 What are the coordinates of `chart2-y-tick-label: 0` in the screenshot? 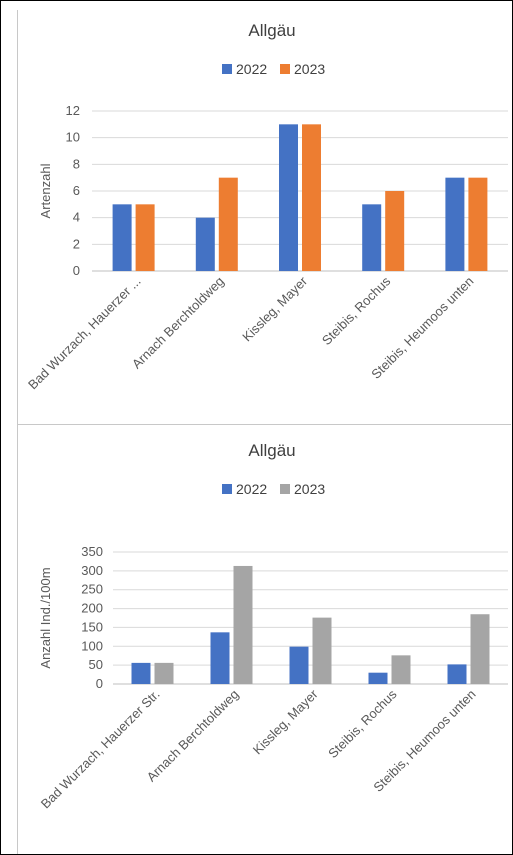 It's located at (99, 683).